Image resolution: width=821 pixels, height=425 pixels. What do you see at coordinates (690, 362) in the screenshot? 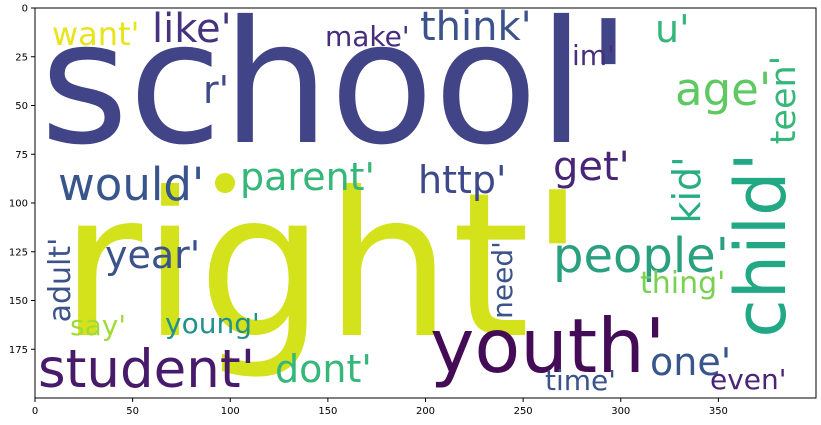
I see `word-one: one'` at bounding box center [690, 362].